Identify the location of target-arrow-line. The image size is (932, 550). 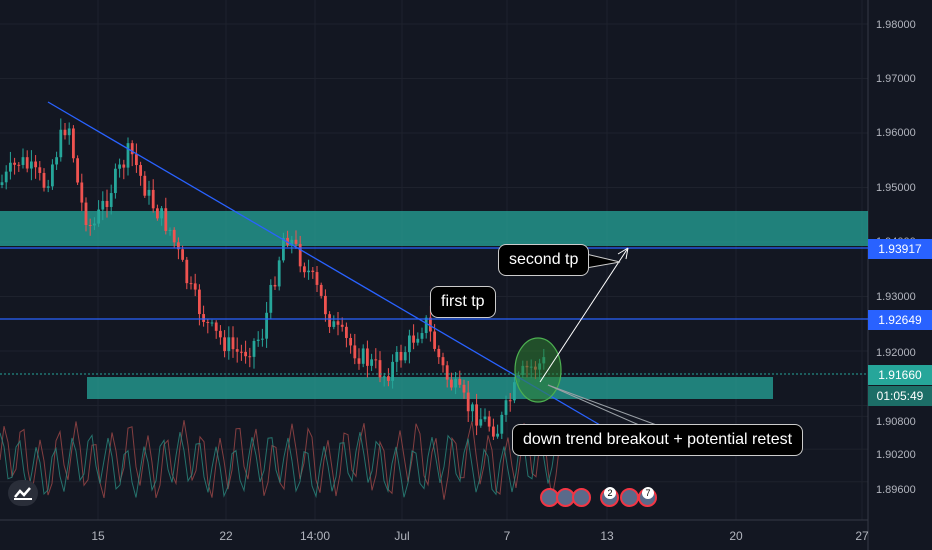
(584, 315).